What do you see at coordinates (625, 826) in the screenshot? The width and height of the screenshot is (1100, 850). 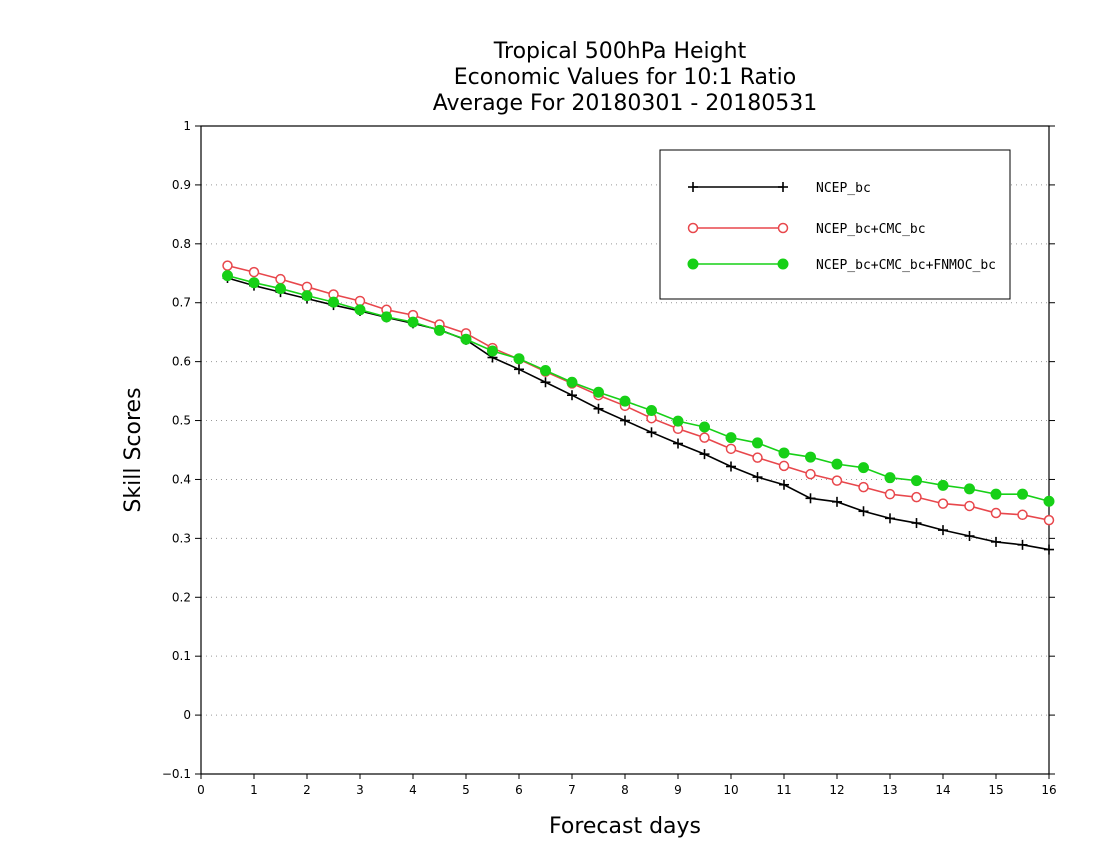 I see `x-axis-label: Forecast days` at bounding box center [625, 826].